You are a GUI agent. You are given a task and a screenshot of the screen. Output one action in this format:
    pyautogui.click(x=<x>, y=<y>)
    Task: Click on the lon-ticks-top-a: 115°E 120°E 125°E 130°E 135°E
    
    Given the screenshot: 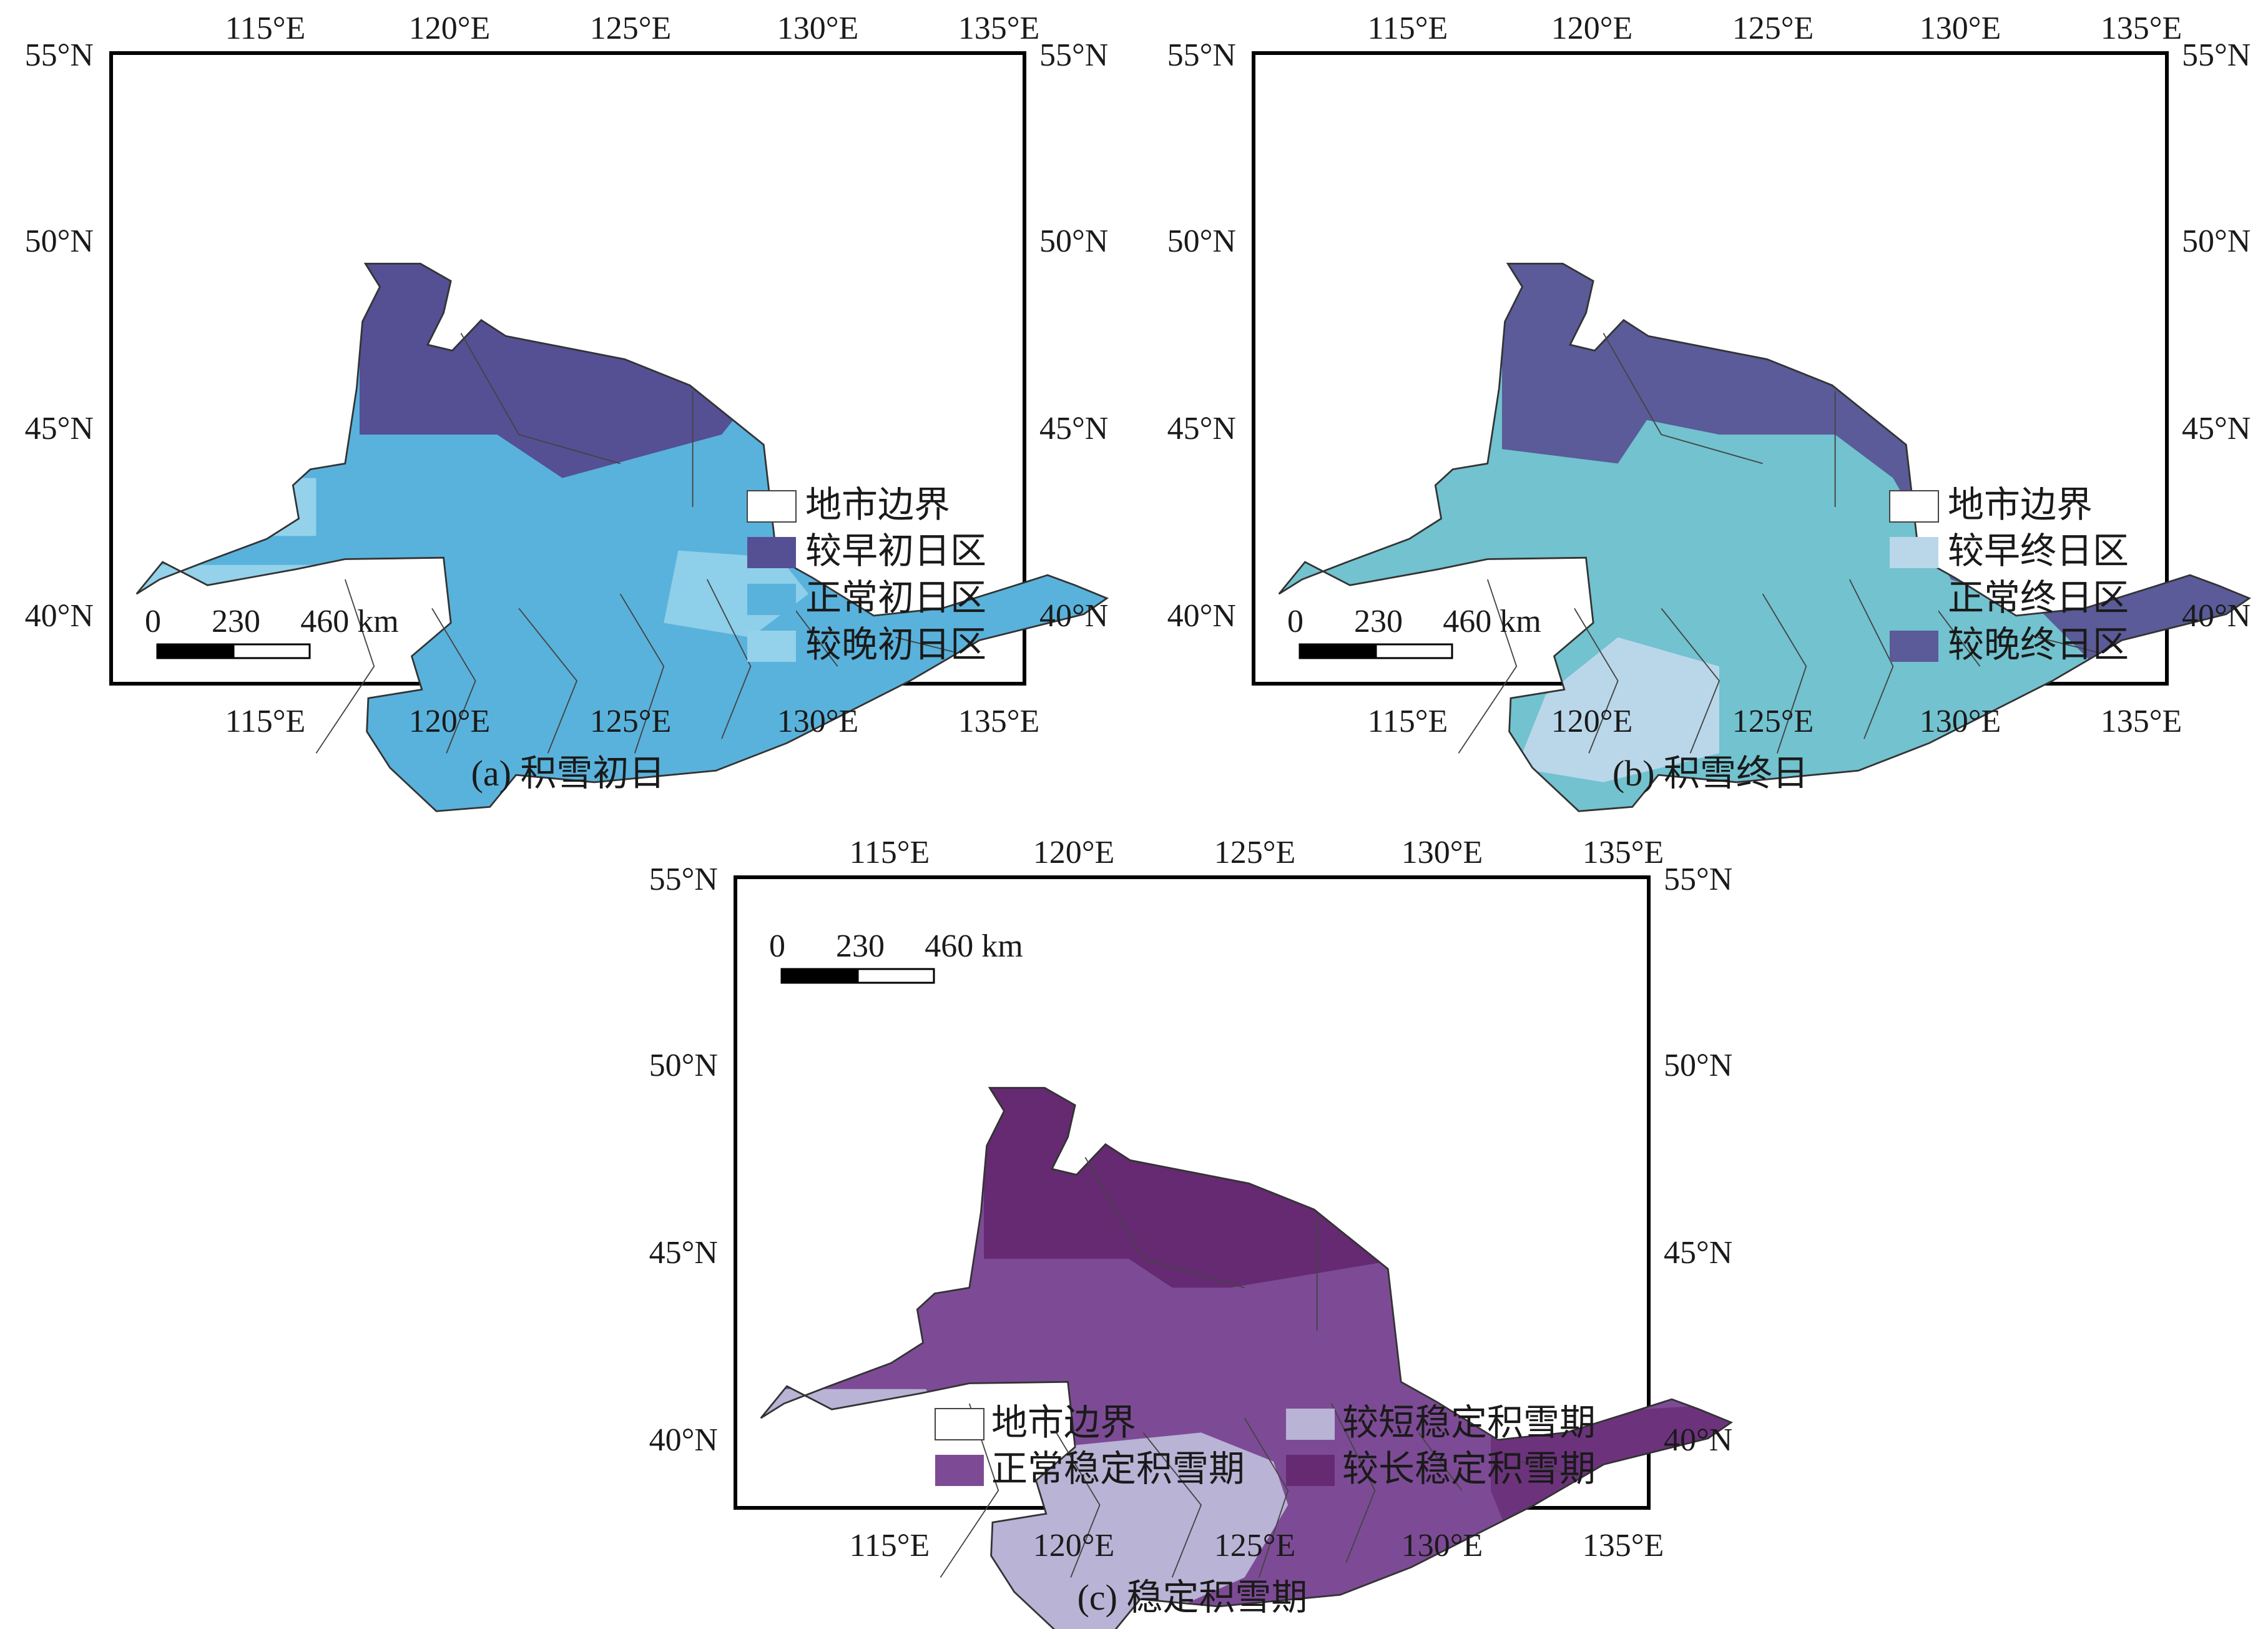 What is the action you would take?
    pyautogui.click(x=632, y=29)
    